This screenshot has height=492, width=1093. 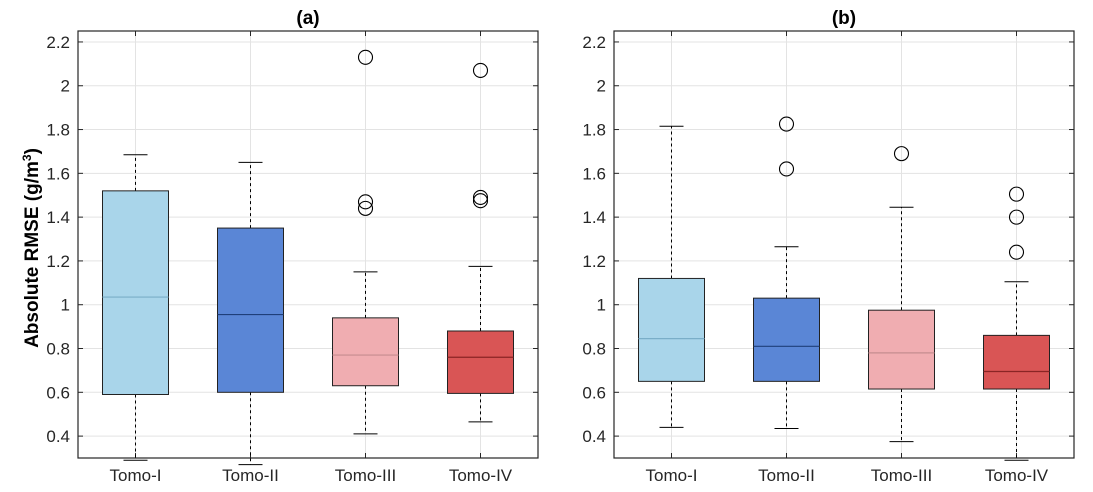 What do you see at coordinates (307, 18) in the screenshot?
I see `chart-title: (a)` at bounding box center [307, 18].